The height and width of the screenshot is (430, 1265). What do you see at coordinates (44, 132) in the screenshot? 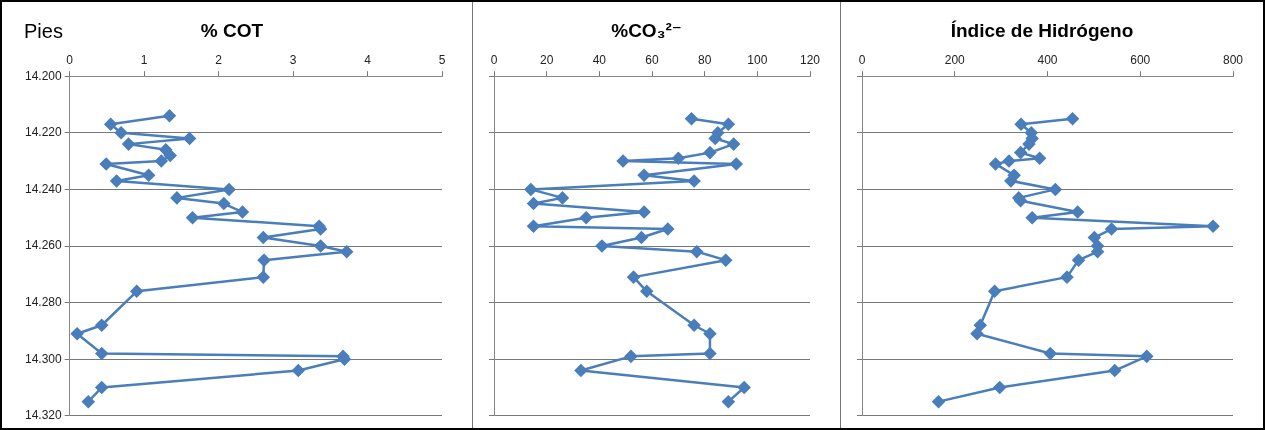
I see `y-tick-label: 14.220` at bounding box center [44, 132].